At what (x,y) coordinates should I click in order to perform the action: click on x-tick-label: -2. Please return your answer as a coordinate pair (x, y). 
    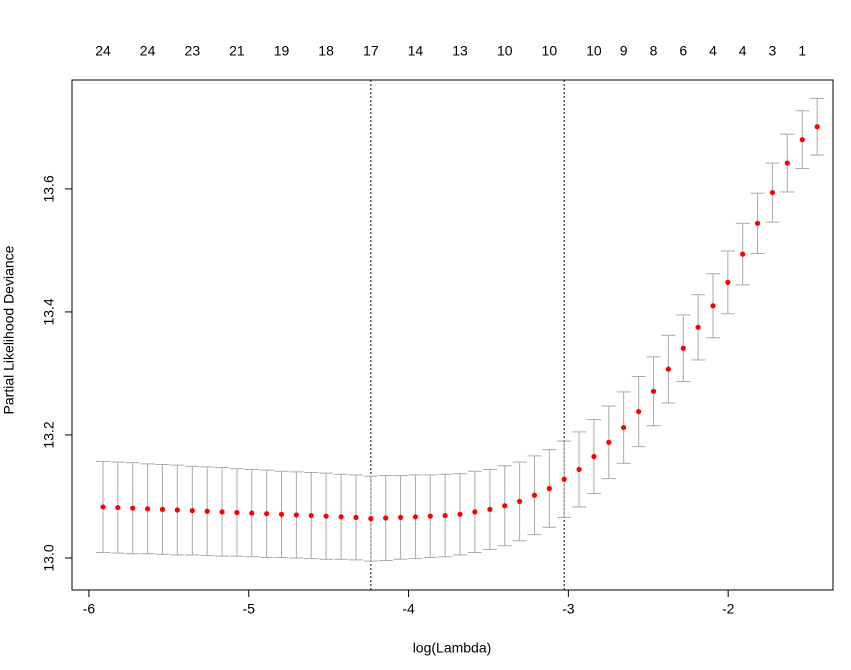
    Looking at the image, I should click on (728, 609).